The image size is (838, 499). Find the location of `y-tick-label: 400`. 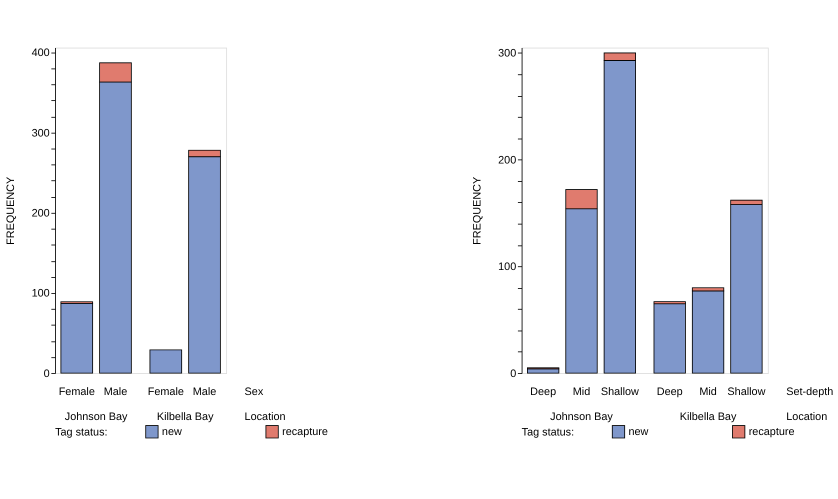

y-tick-label: 400 is located at coordinates (41, 53).